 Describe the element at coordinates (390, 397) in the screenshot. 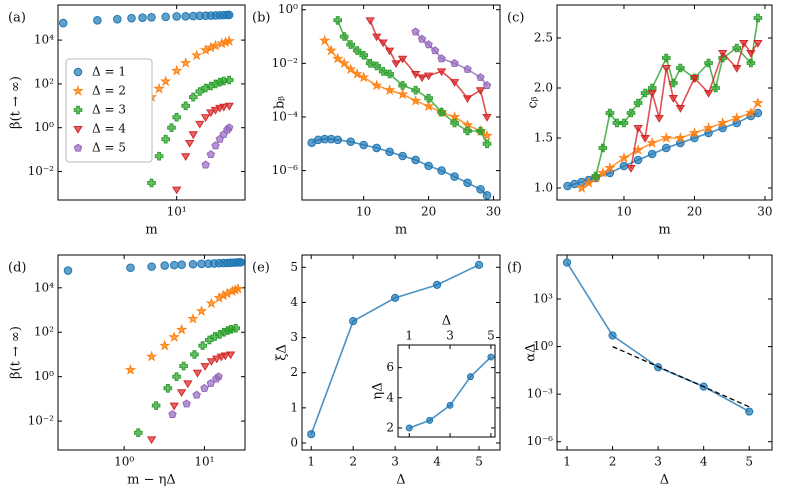

I see `y-tick-label: 4` at that location.